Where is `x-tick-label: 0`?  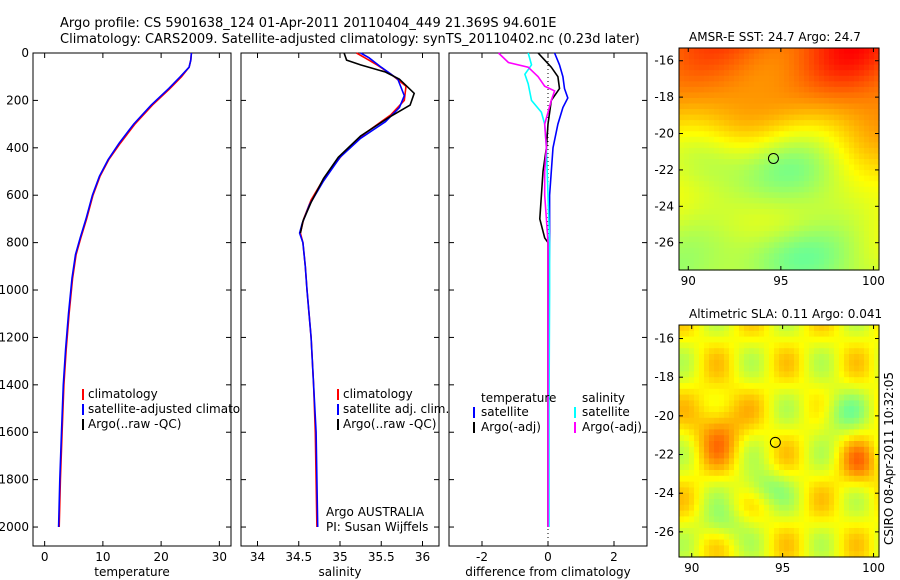 x-tick-label: 0 is located at coordinates (548, 557).